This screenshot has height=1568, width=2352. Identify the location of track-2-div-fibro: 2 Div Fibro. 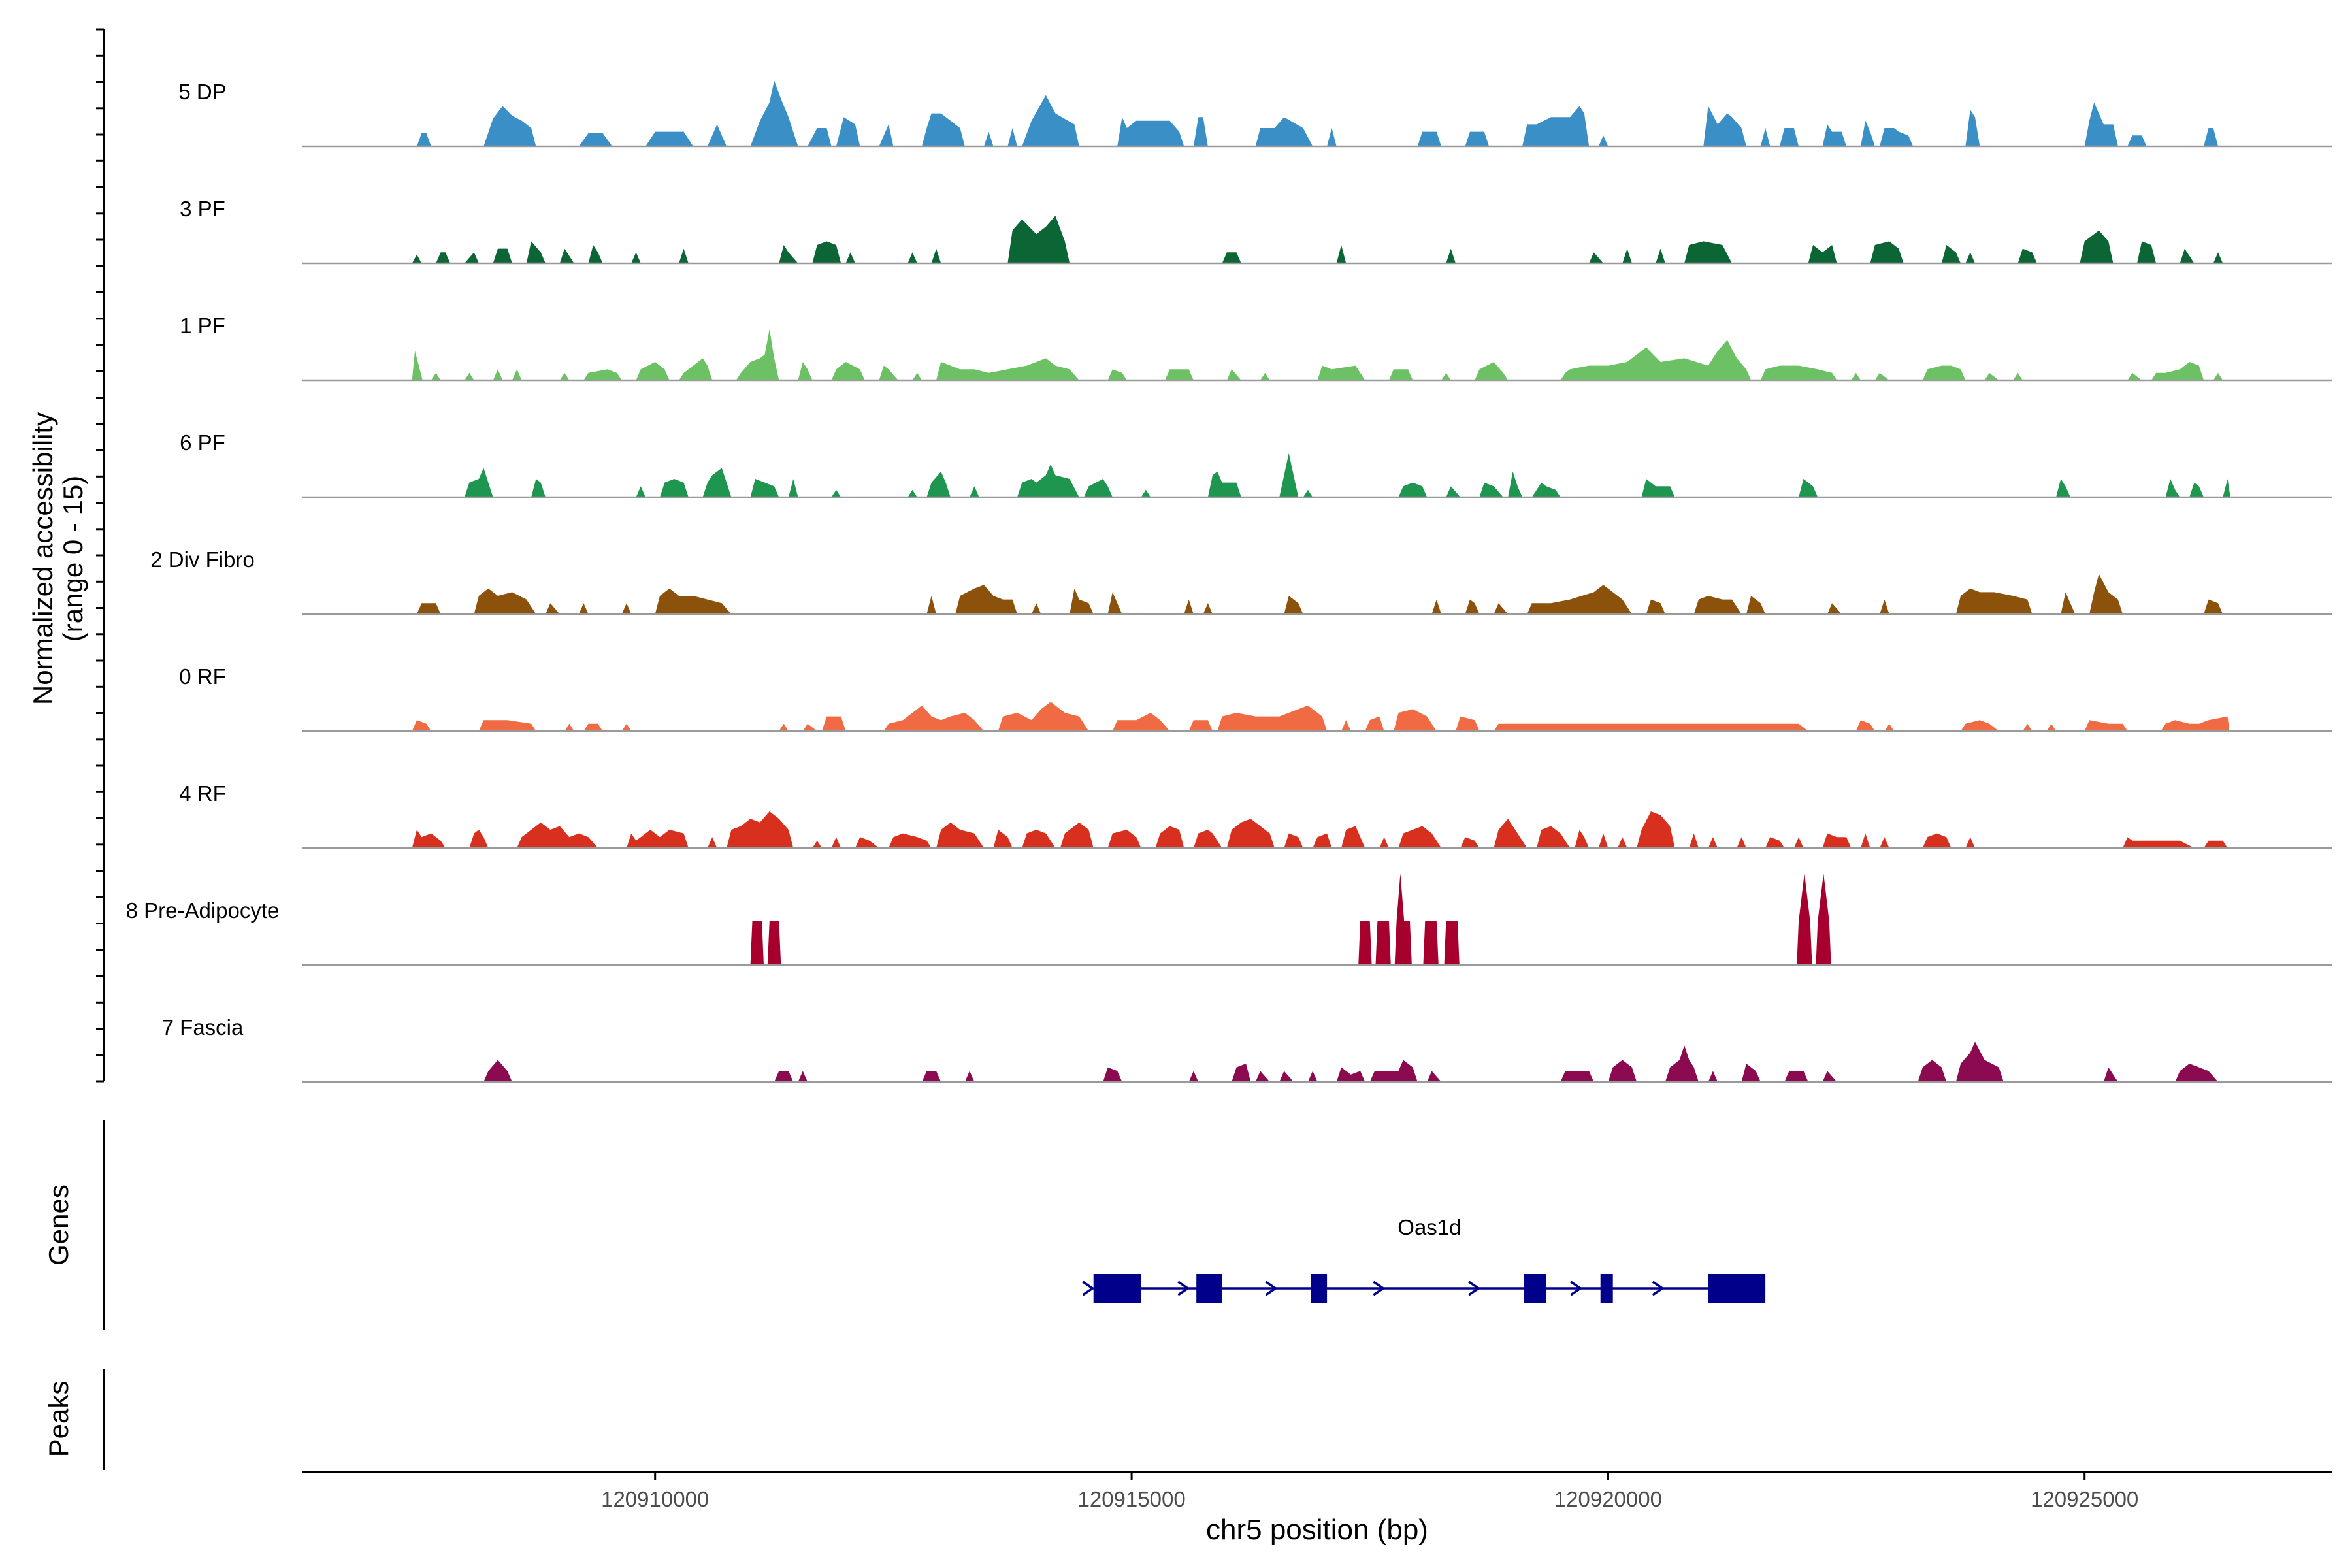
(1241, 581).